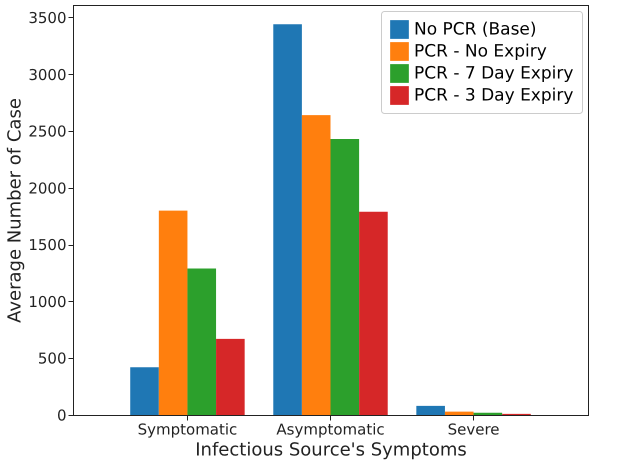 This screenshot has width=631, height=472. I want to click on y-tick-label: 2500, so click(47, 131).